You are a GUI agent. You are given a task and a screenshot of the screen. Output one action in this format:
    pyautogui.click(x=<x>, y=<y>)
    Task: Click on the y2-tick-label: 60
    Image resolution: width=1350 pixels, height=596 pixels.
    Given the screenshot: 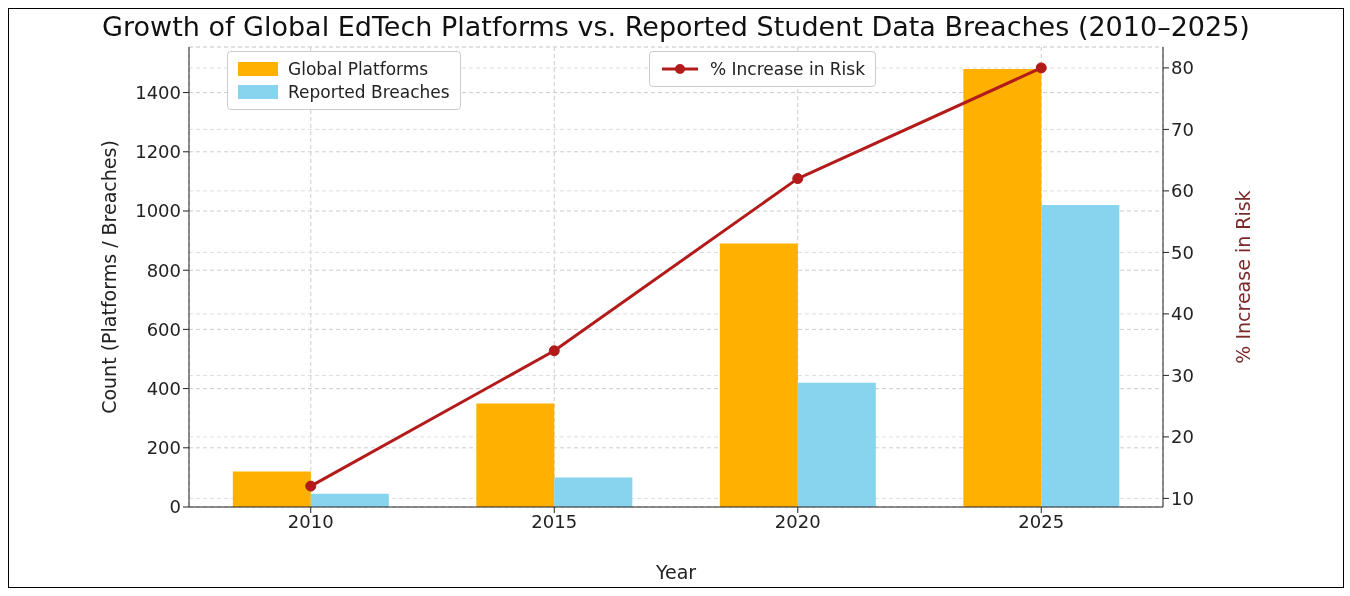 What is the action you would take?
    pyautogui.click(x=1182, y=191)
    